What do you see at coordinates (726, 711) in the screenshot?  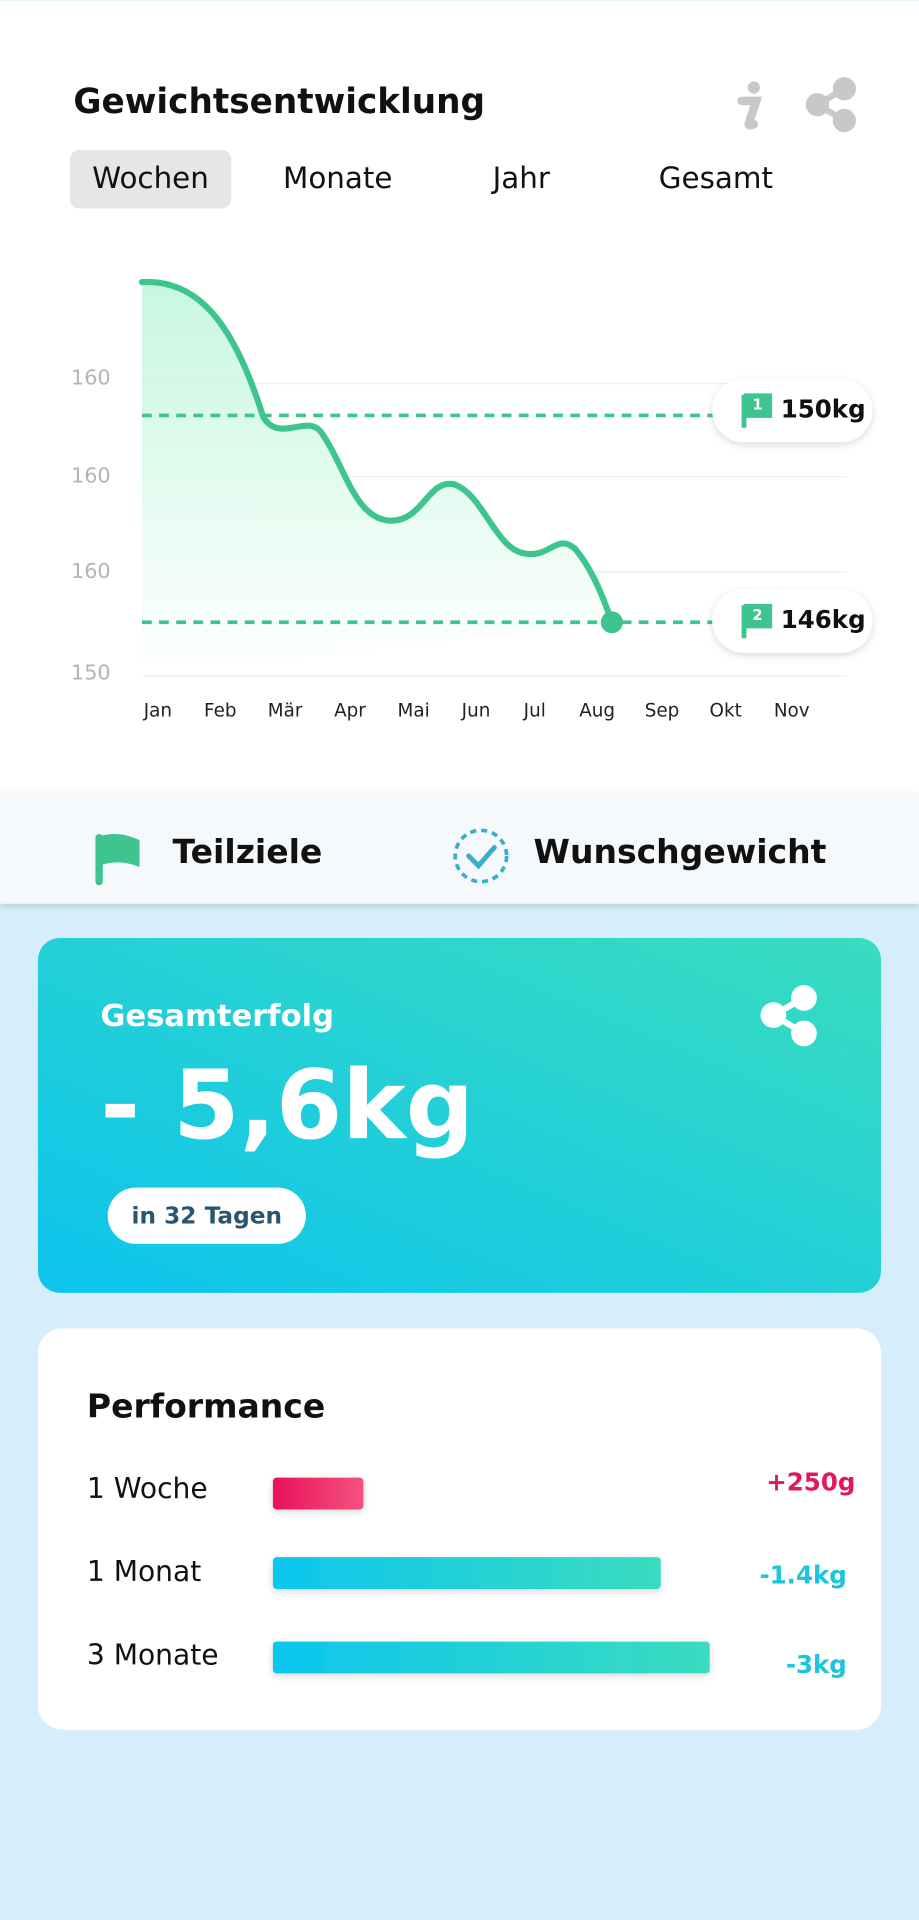 I see `month-label: Okt` at bounding box center [726, 711].